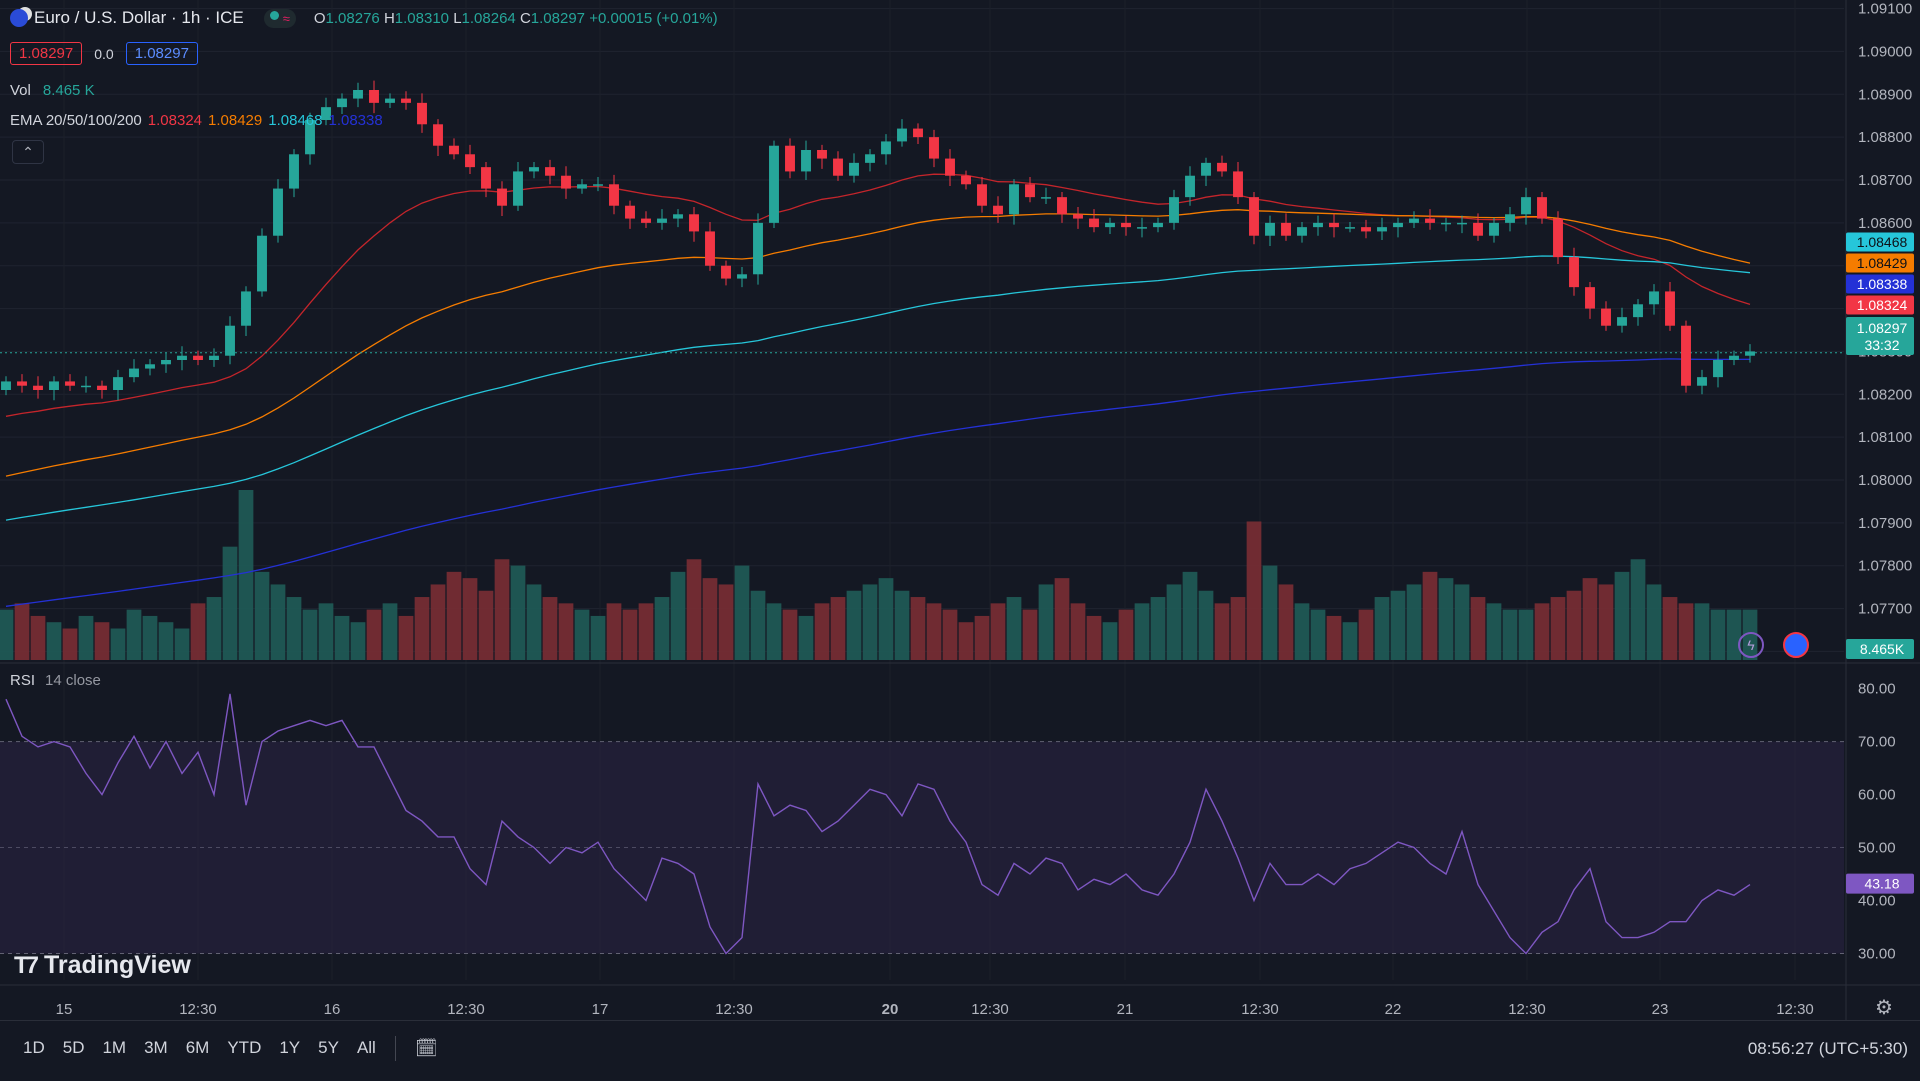 The image size is (1920, 1081). Describe the element at coordinates (890, 1009) in the screenshot. I see `time-tick-label: 20` at that location.